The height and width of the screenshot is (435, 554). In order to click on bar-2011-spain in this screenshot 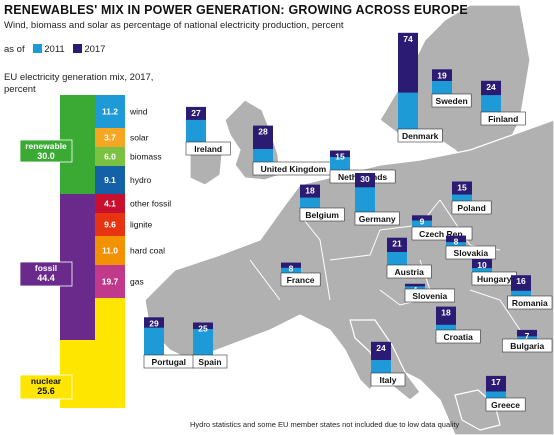, I will do `click(203, 342)`.